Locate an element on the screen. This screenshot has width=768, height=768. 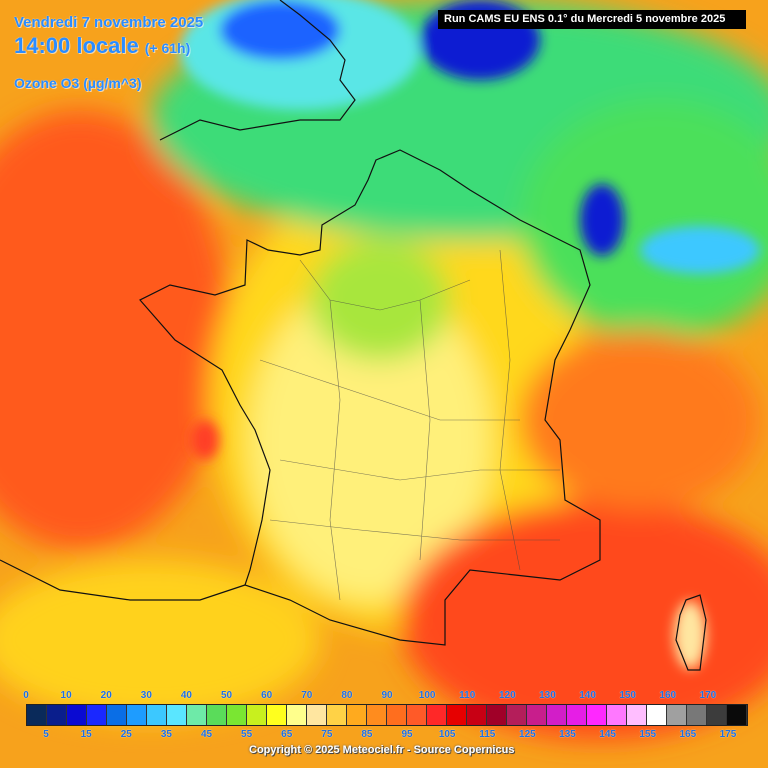
central-france-light-zone is located at coordinates (370, 440).